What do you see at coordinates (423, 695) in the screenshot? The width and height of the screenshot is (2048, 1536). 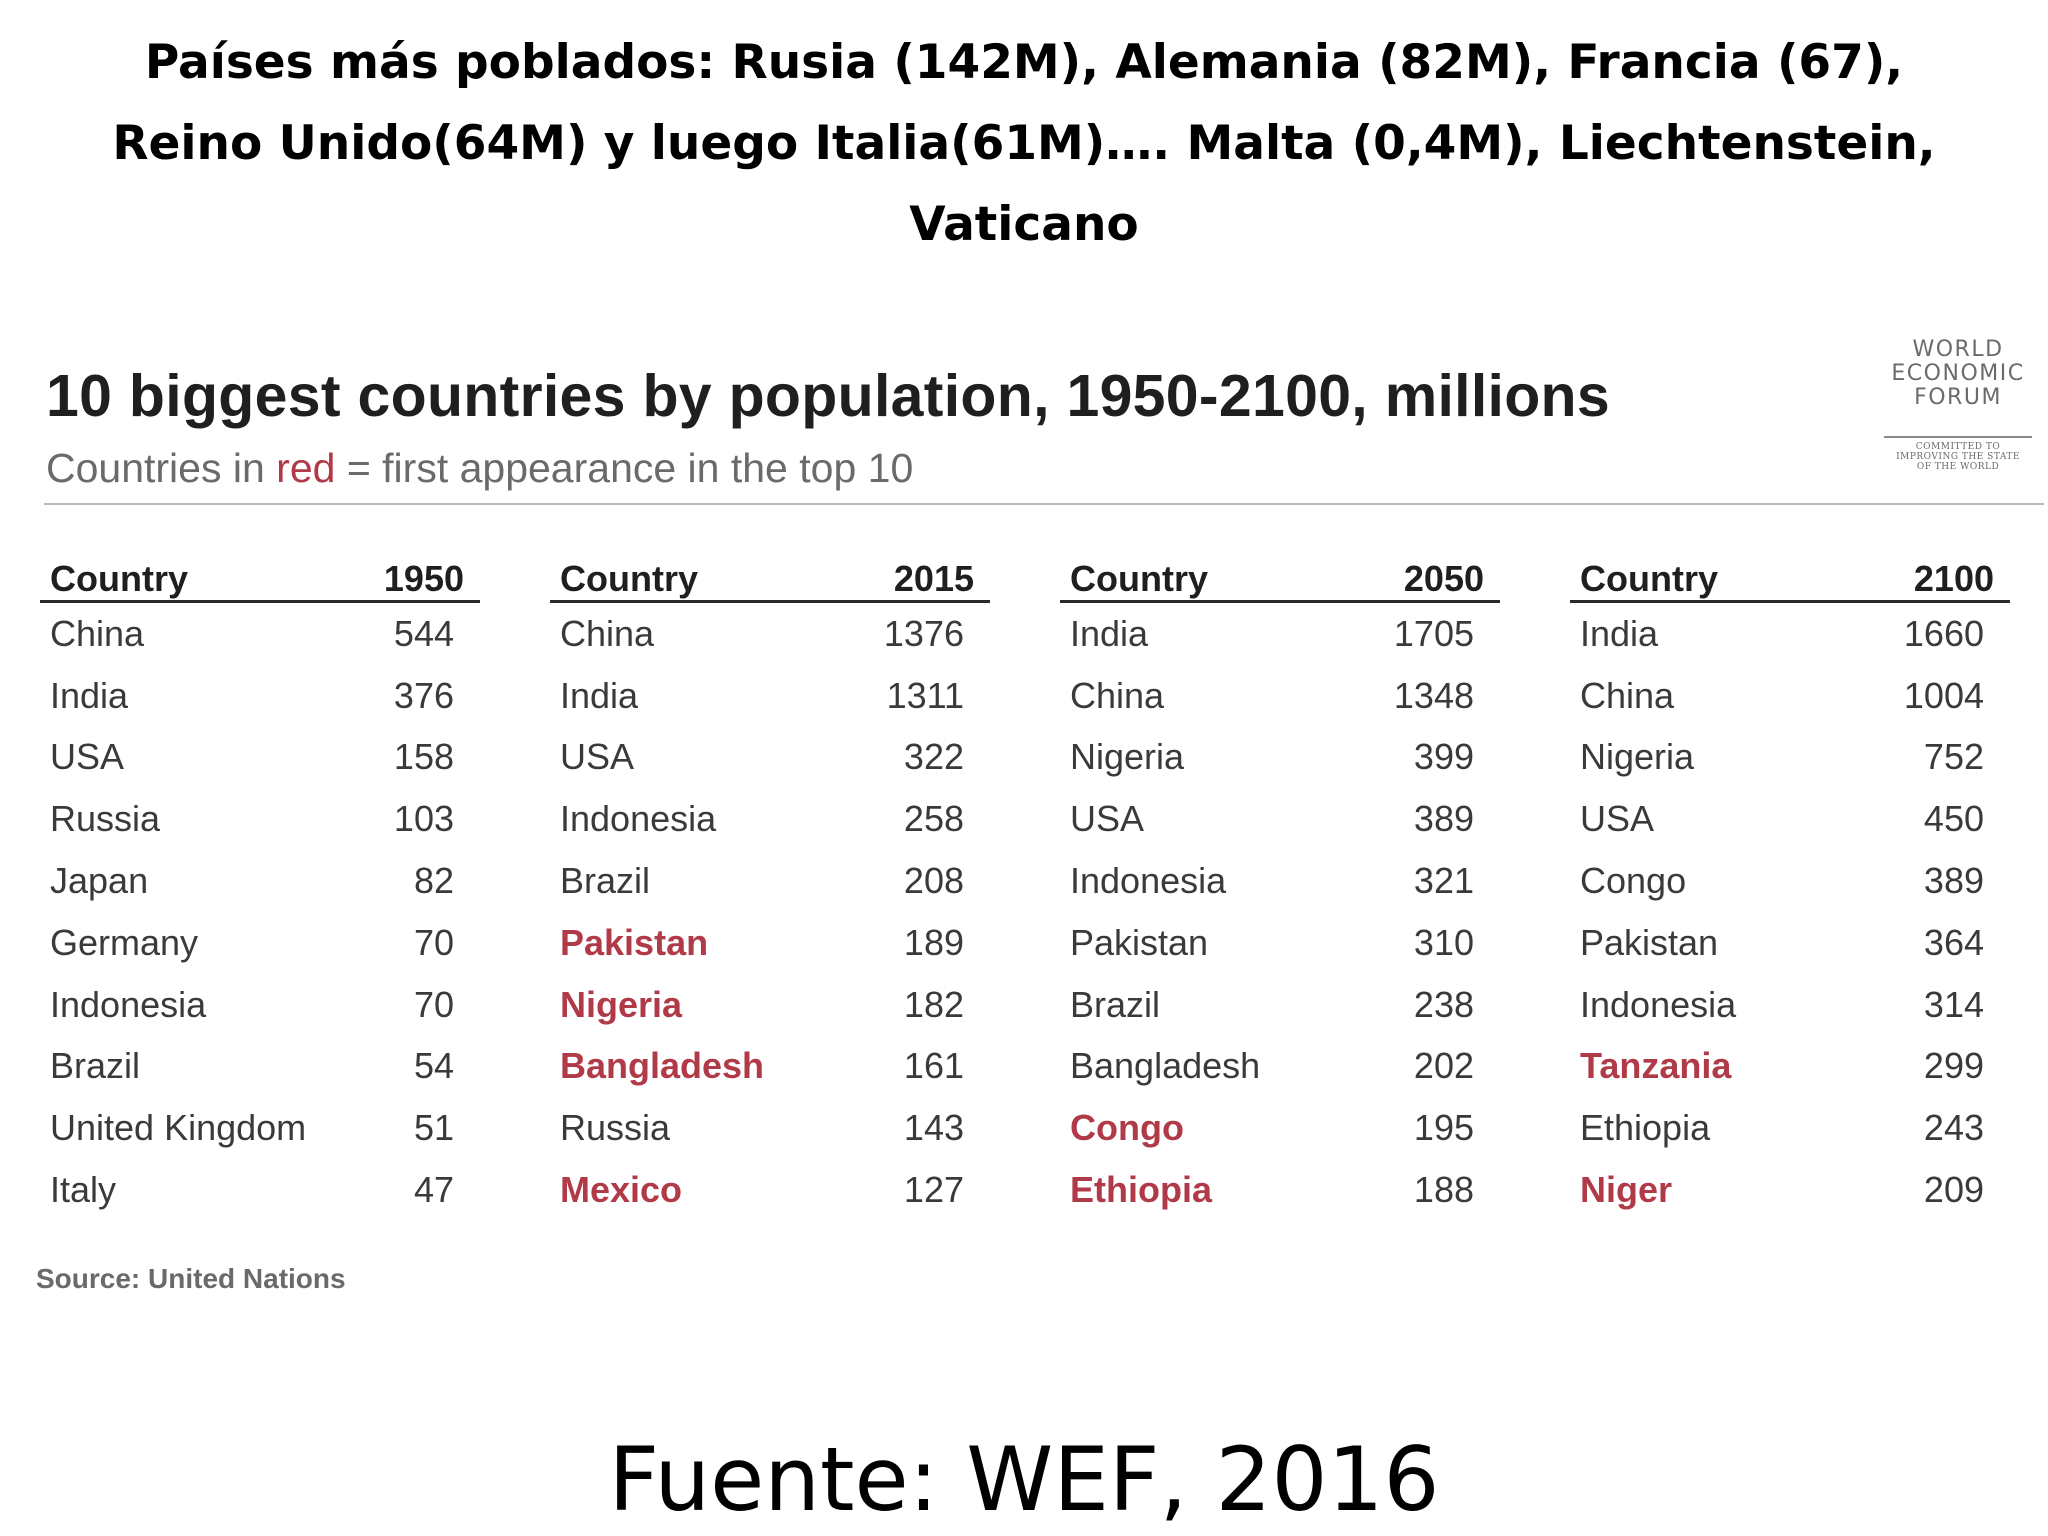 I see `population-value: 376` at bounding box center [423, 695].